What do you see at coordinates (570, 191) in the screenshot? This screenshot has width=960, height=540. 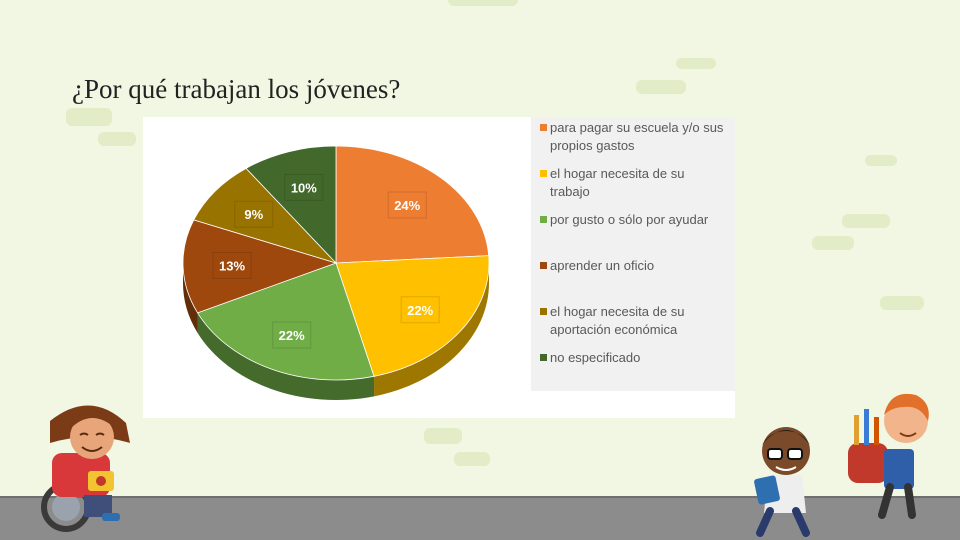 I see `legend-label: trabajo` at bounding box center [570, 191].